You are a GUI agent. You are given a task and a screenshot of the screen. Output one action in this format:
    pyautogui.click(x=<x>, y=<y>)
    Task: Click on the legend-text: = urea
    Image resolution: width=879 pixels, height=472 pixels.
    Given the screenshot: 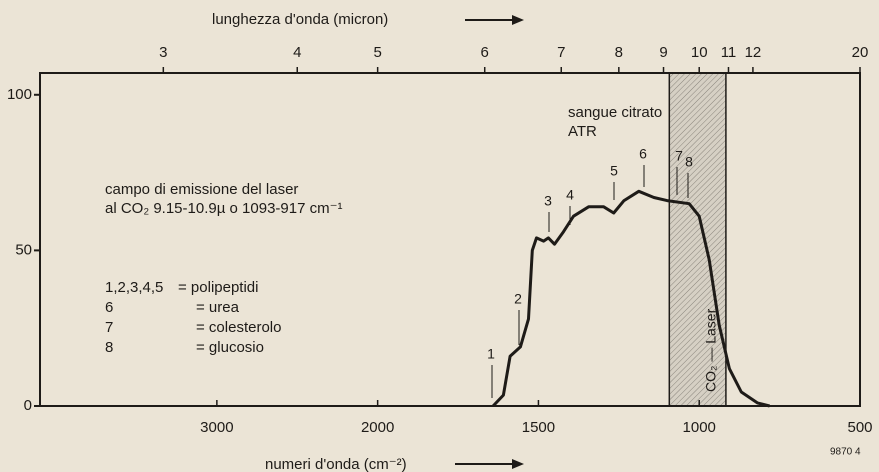 What is the action you would take?
    pyautogui.click(x=218, y=307)
    